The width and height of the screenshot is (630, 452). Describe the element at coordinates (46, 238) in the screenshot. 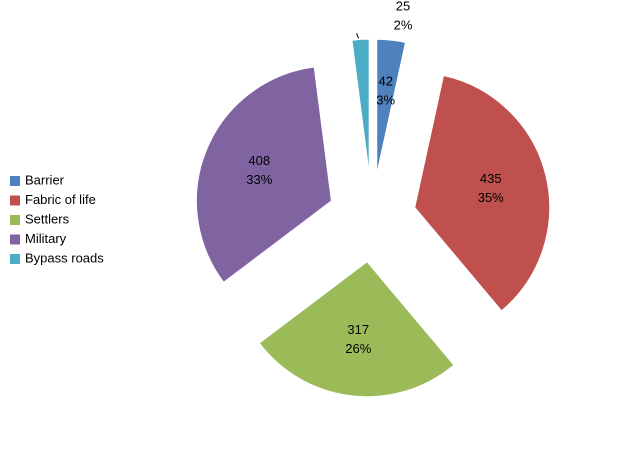

I see `legend-label: Military` at that location.